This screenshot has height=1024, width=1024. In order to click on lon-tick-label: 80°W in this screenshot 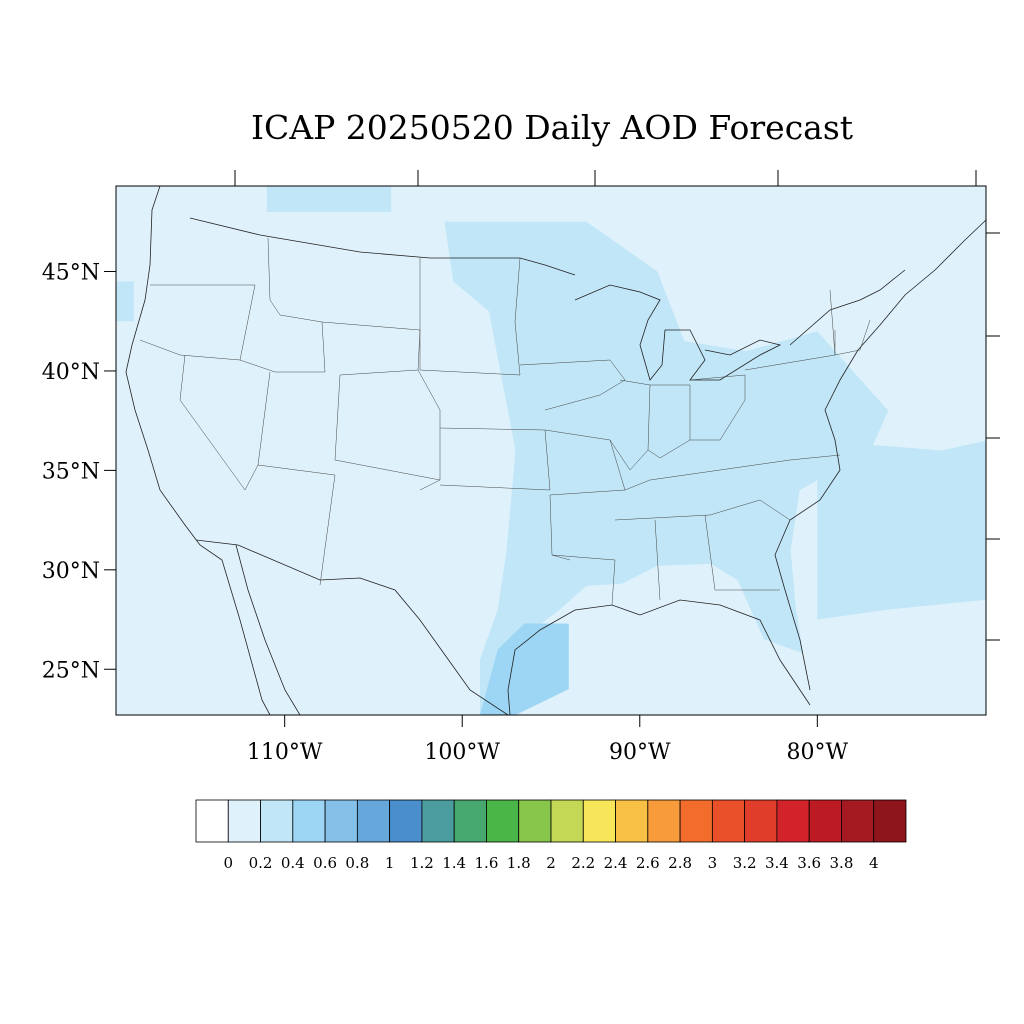, I will do `click(818, 752)`.